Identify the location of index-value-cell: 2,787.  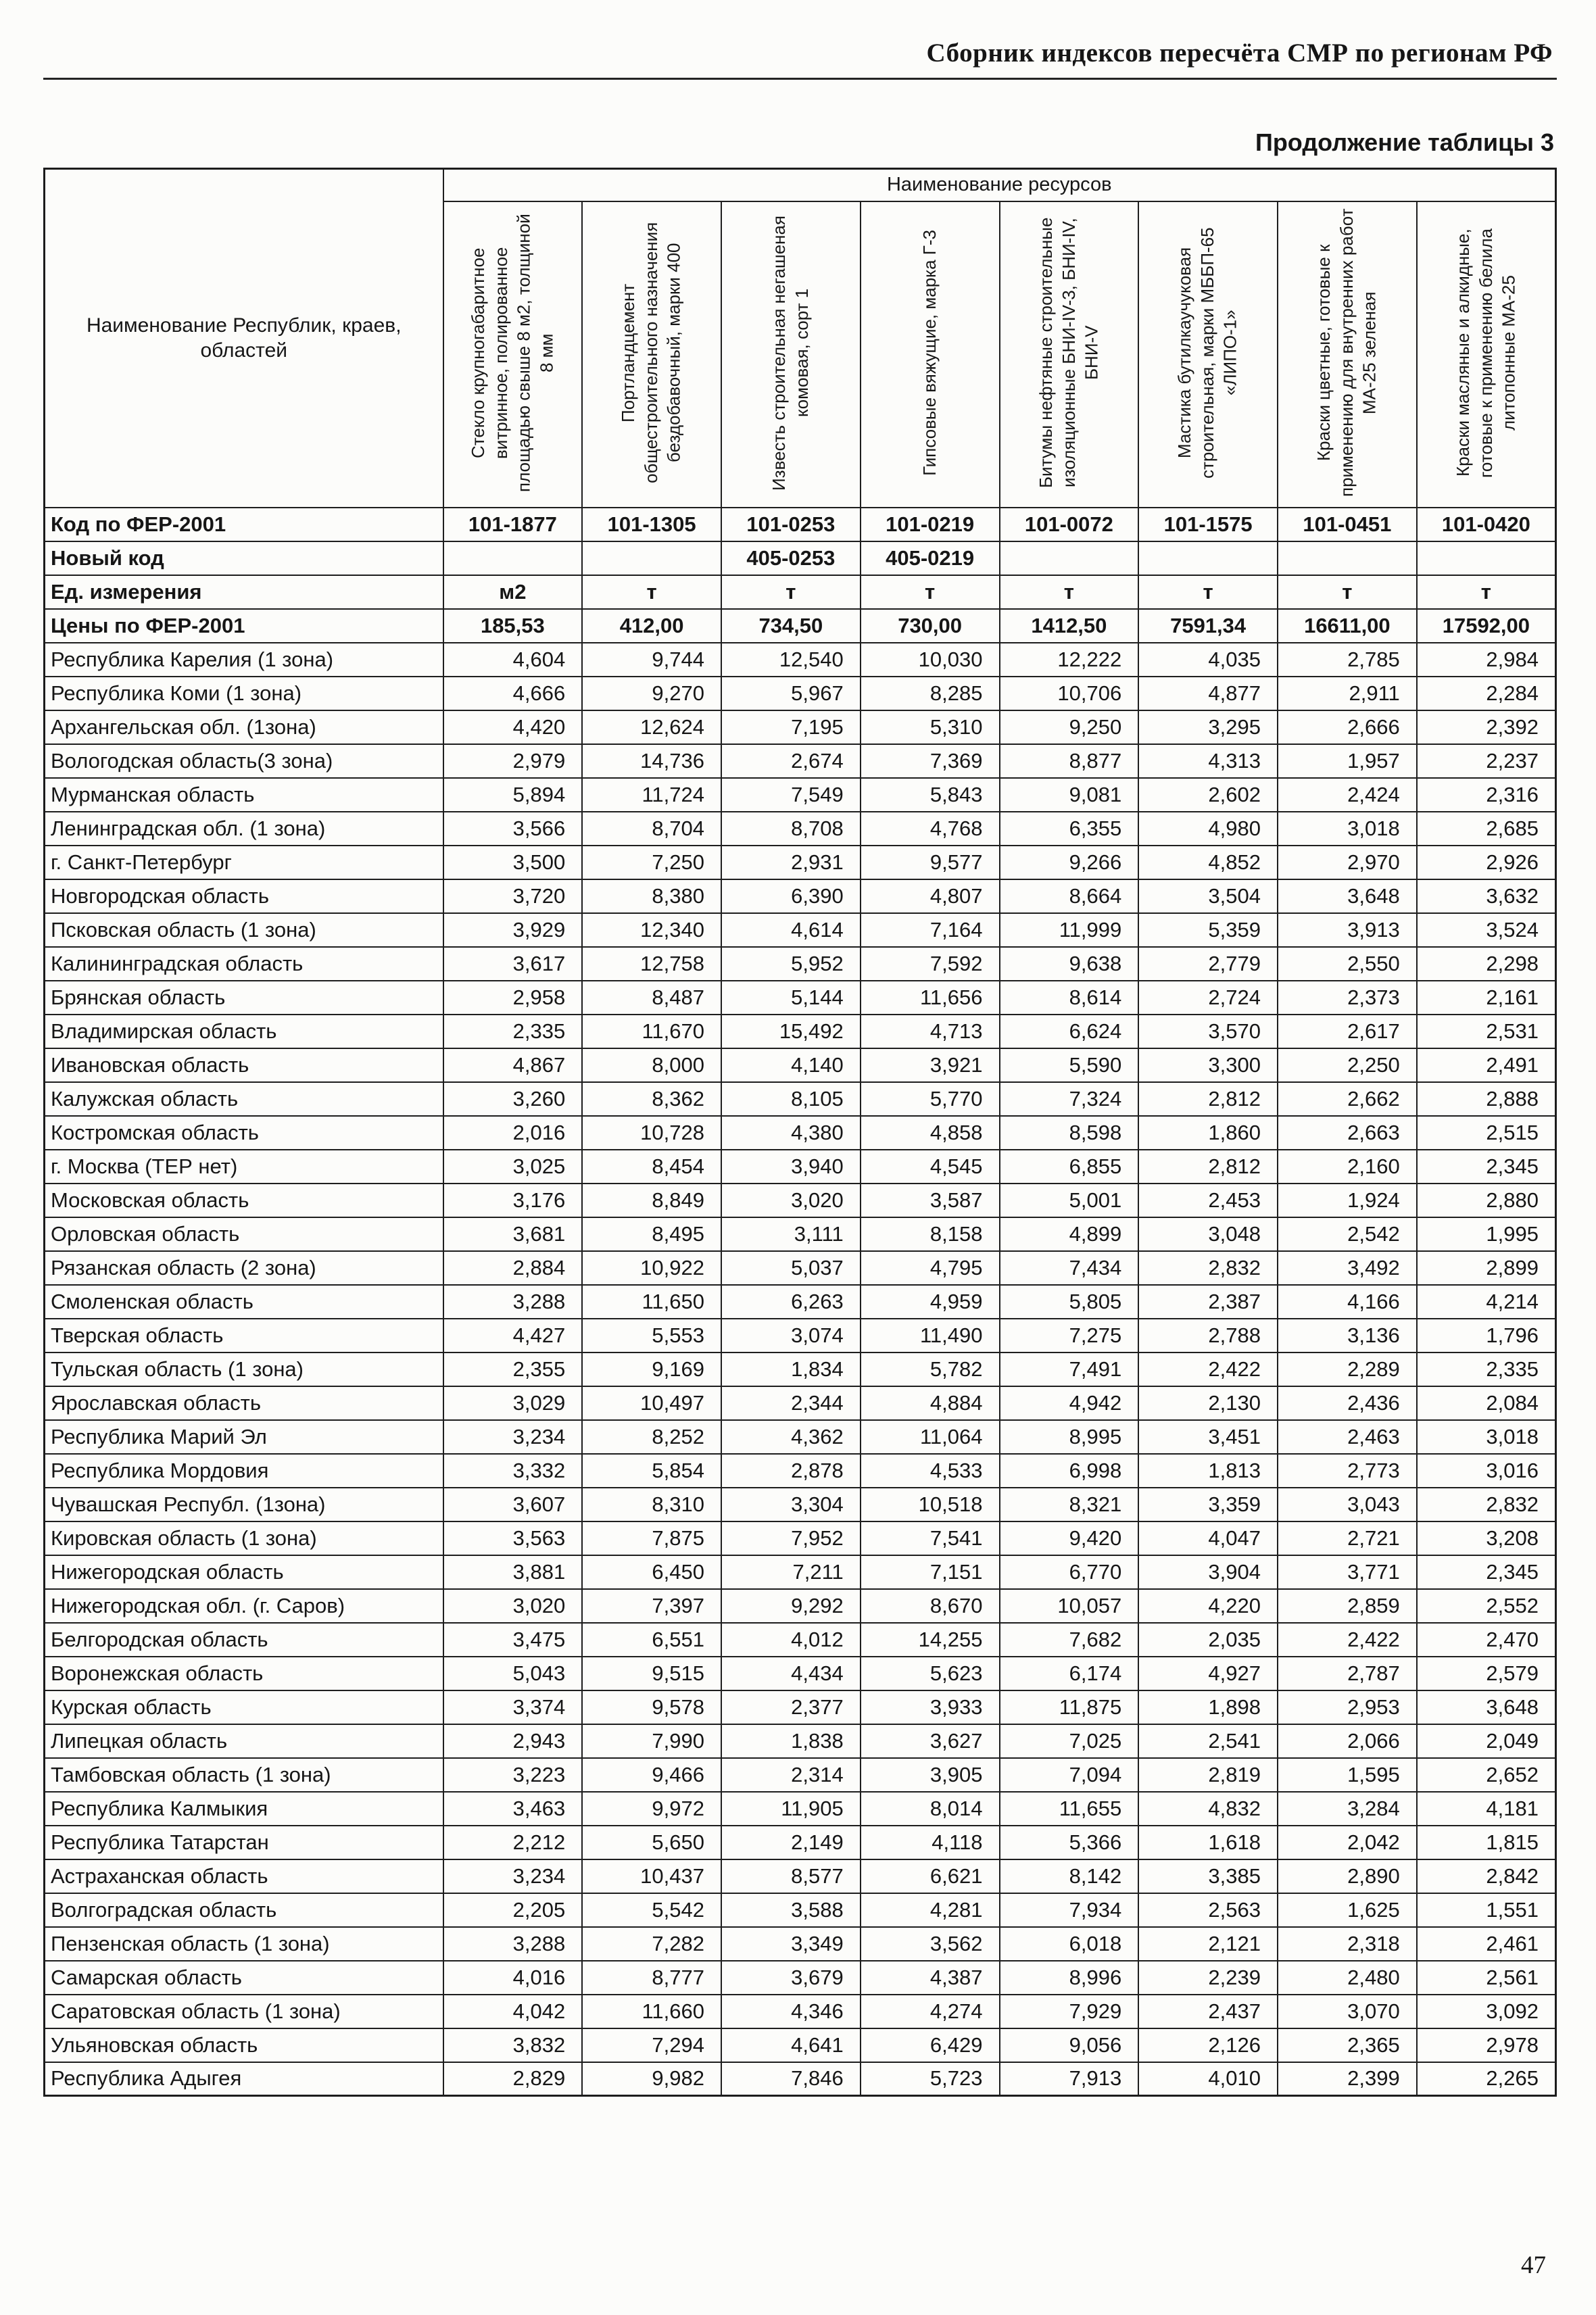
(1347, 1673).